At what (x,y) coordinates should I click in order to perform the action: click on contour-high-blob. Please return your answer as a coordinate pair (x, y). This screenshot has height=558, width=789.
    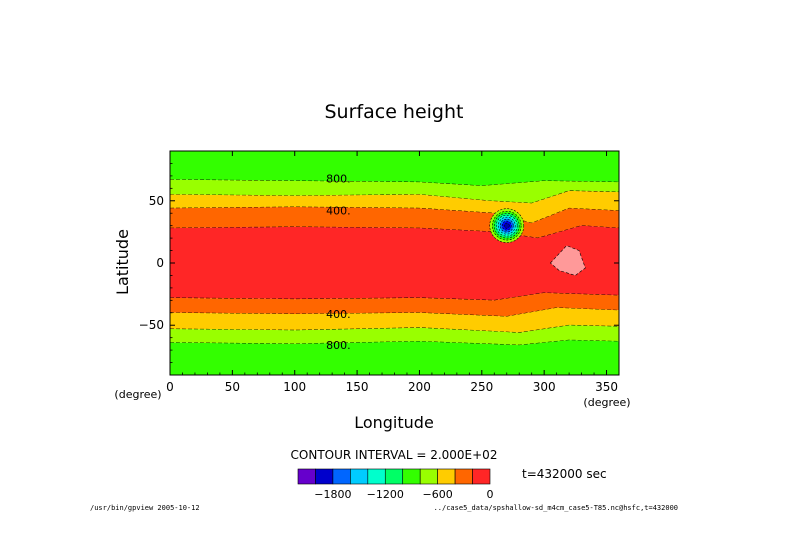
    Looking at the image, I should click on (567, 260).